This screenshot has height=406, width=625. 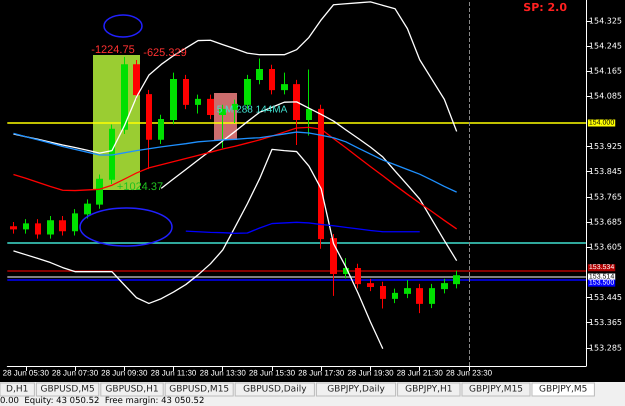 What do you see at coordinates (605, 297) in the screenshot?
I see `y-tick-label: 153.445` at bounding box center [605, 297].